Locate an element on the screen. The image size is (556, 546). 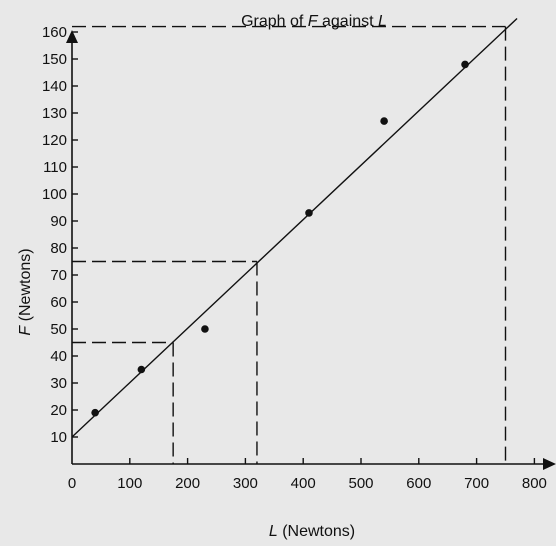
y-tick-label: 20 is located at coordinates (58, 410).